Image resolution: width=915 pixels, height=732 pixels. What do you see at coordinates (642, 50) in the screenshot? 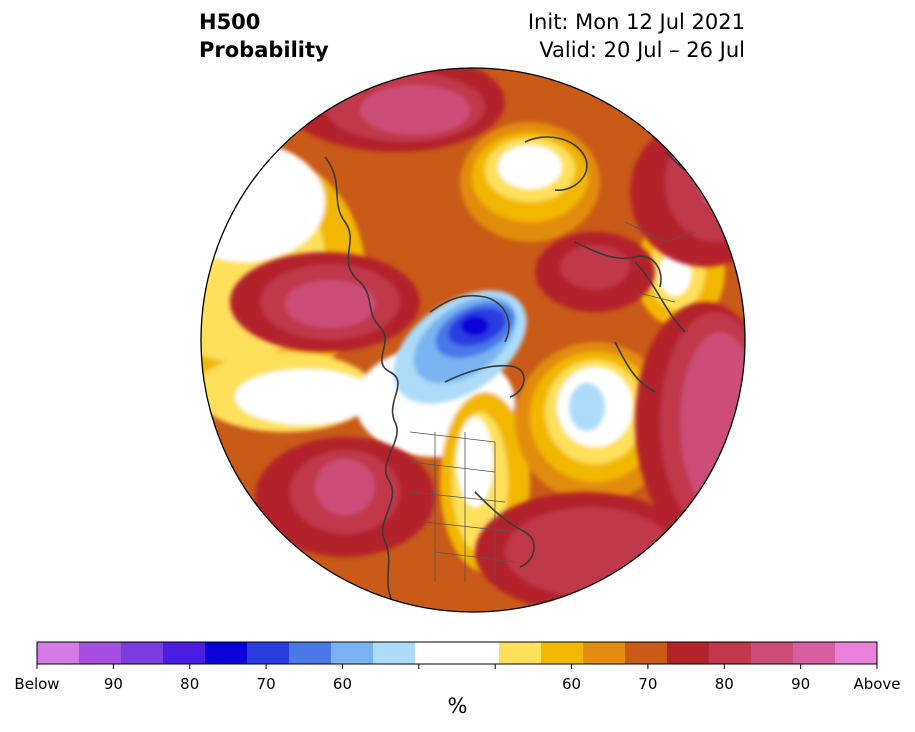
I see `valid-range: Valid: 20 Jul – 26 Jul` at bounding box center [642, 50].